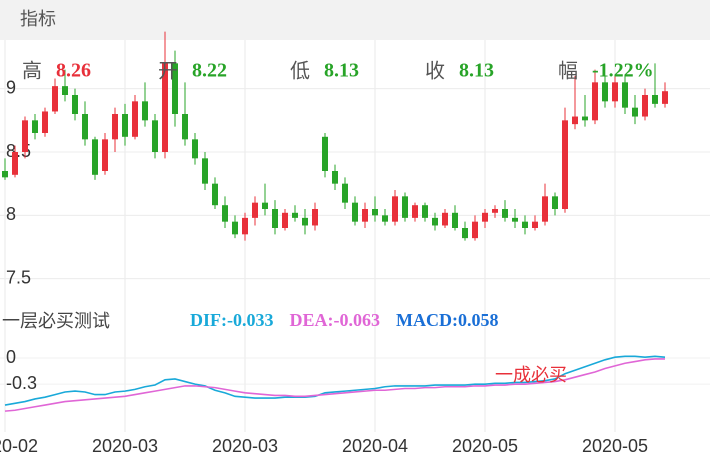  Describe the element at coordinates (435, 70) in the screenshot. I see `stat-label: 收` at that location.